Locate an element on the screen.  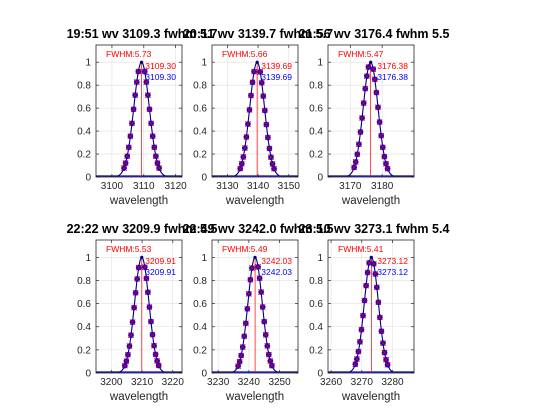
x-tick-label: 3260 is located at coordinates (331, 382).